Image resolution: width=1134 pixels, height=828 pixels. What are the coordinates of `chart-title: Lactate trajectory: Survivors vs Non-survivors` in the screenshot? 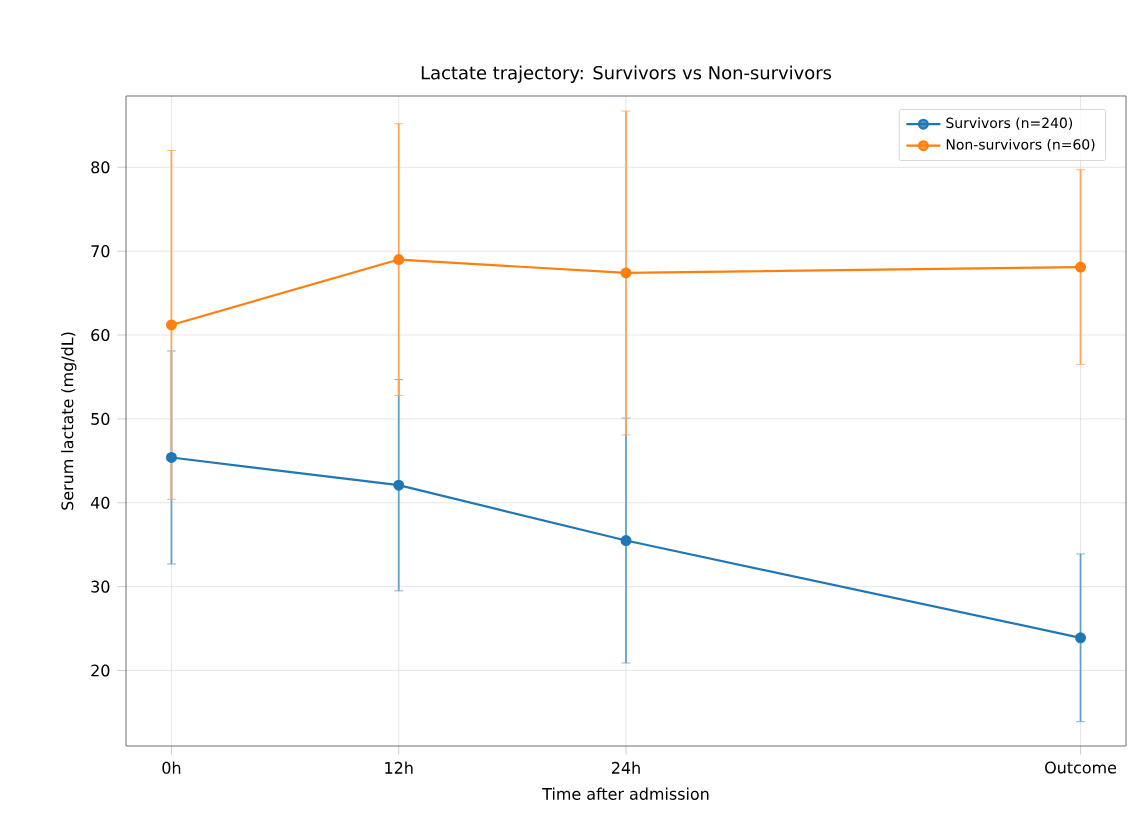 It's located at (626, 74).